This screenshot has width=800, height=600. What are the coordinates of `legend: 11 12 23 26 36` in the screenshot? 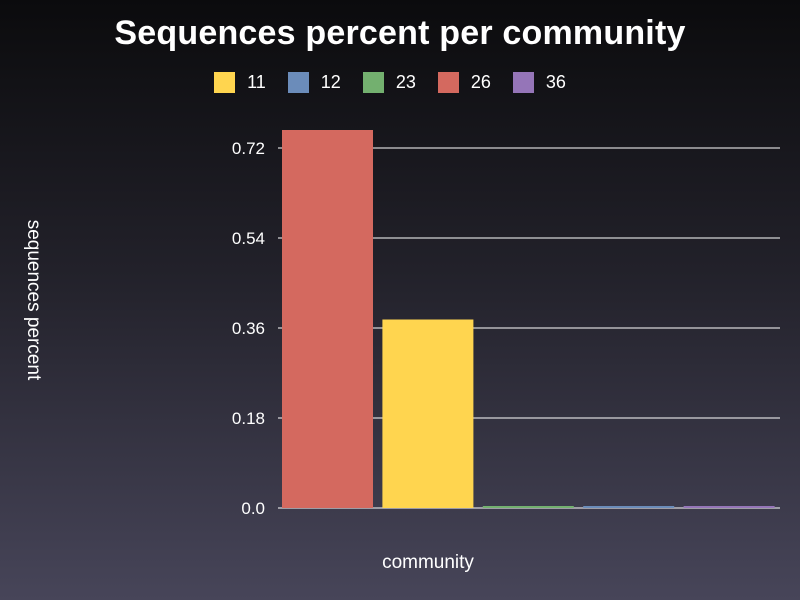 It's located at (395, 82).